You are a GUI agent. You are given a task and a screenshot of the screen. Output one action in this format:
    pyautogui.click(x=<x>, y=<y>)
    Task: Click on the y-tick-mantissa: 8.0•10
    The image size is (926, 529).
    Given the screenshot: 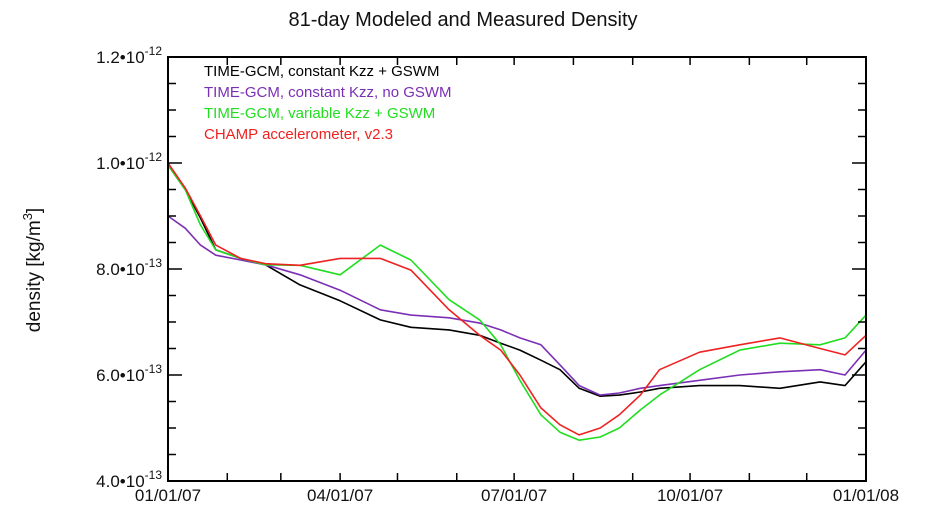 What is the action you would take?
    pyautogui.click(x=120, y=269)
    